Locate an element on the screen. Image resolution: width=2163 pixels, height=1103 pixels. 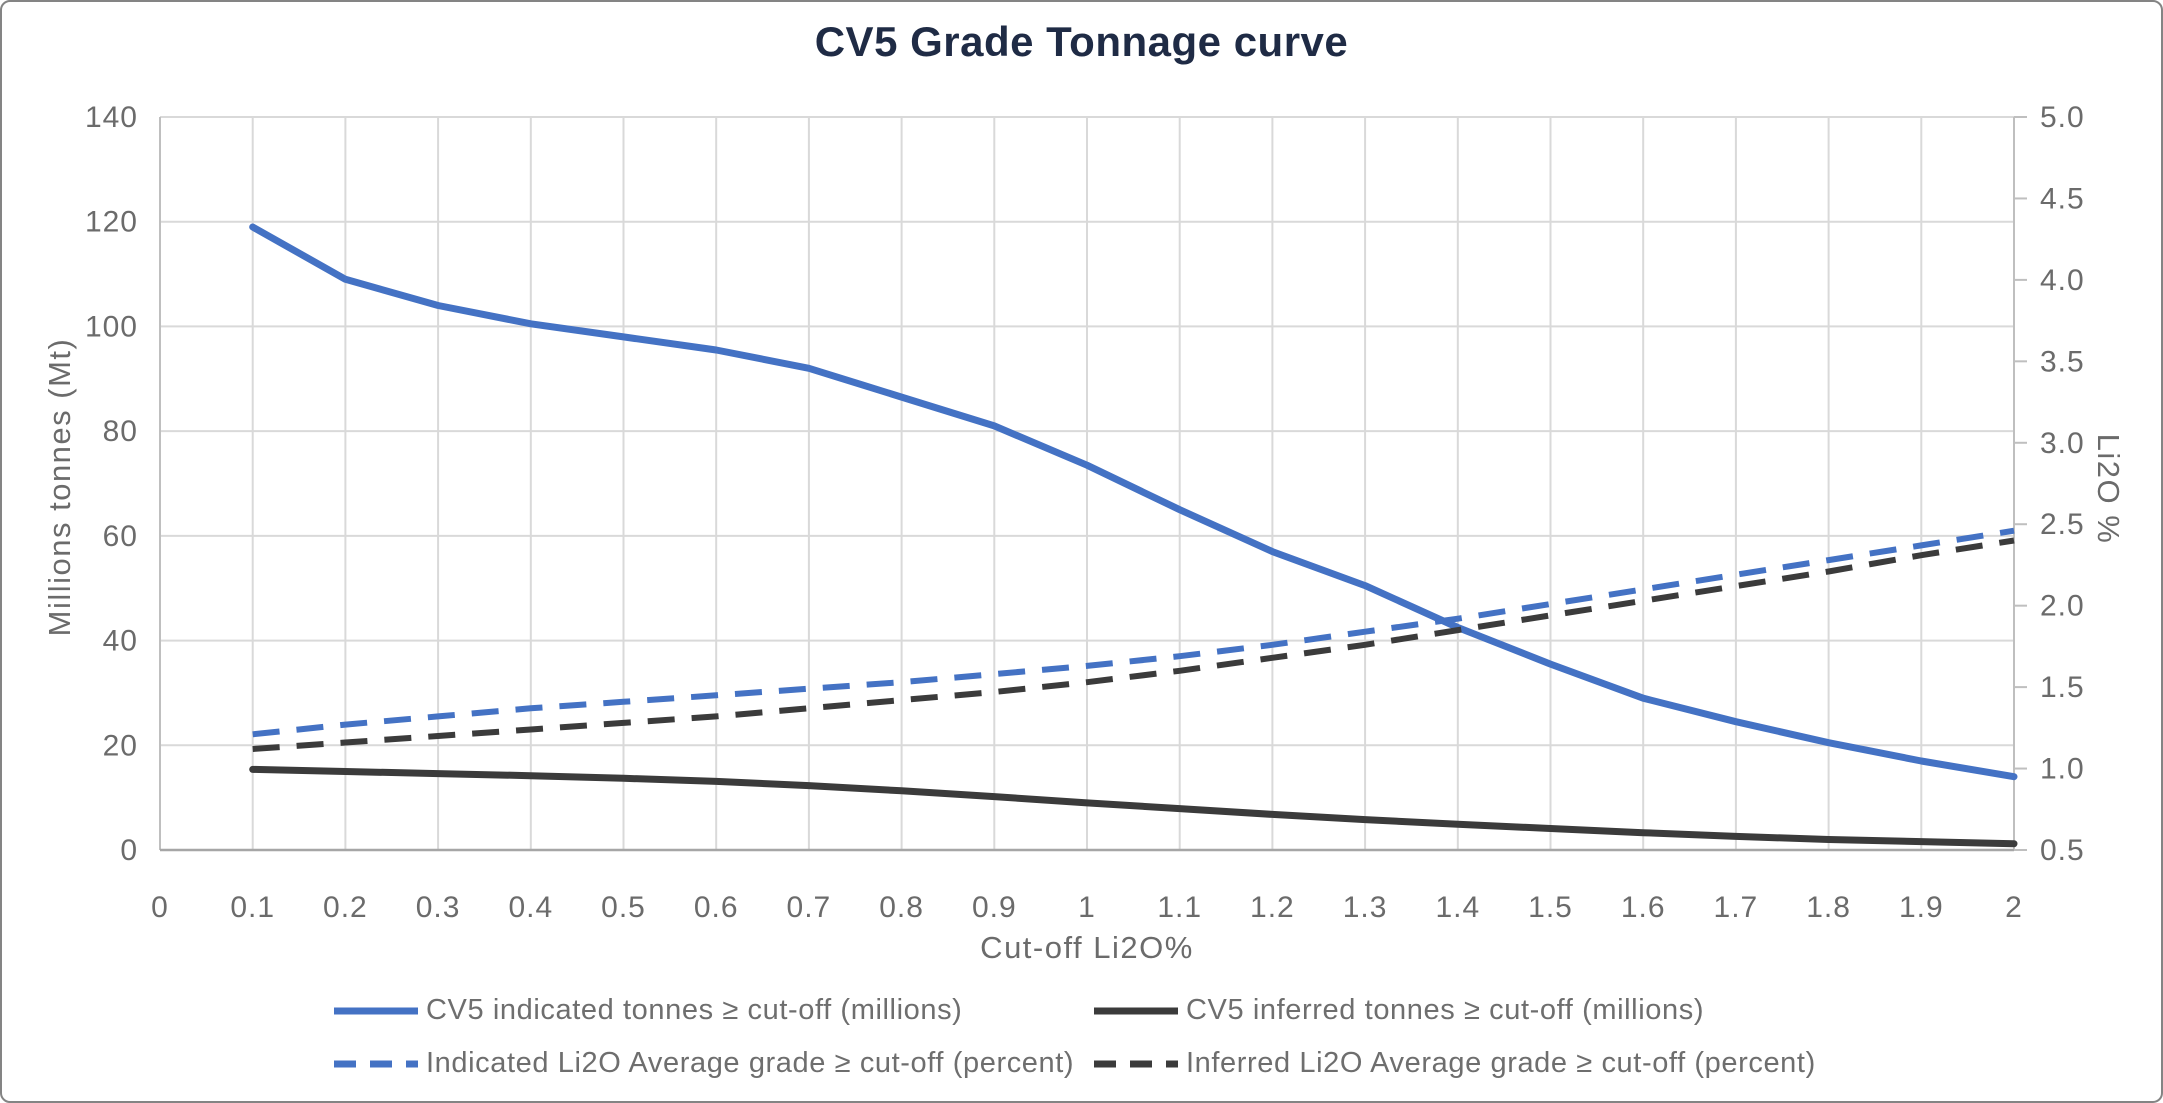
x-tick-label: 1.9 is located at coordinates (1921, 907).